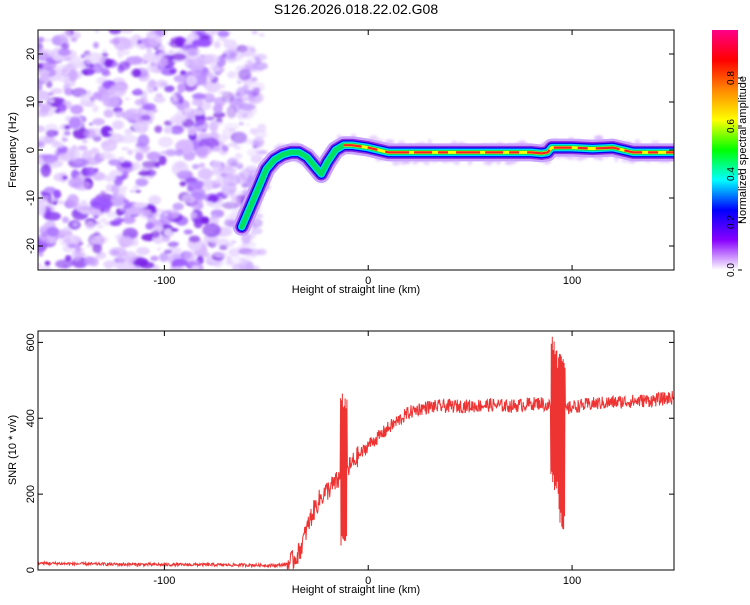 The width and height of the screenshot is (750, 605). I want to click on colorbar-scale, so click(725, 150).